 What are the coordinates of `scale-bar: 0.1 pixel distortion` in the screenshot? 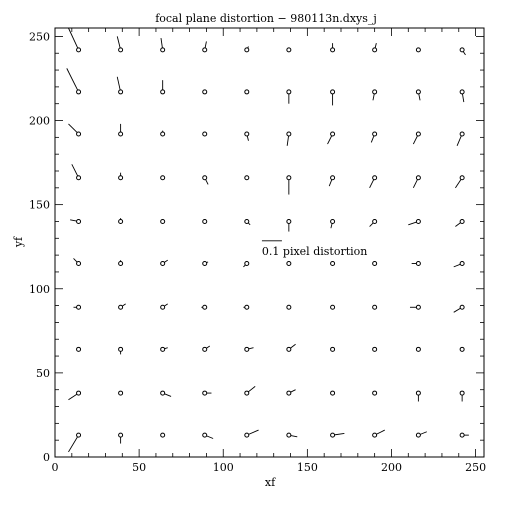 It's located at (314, 249).